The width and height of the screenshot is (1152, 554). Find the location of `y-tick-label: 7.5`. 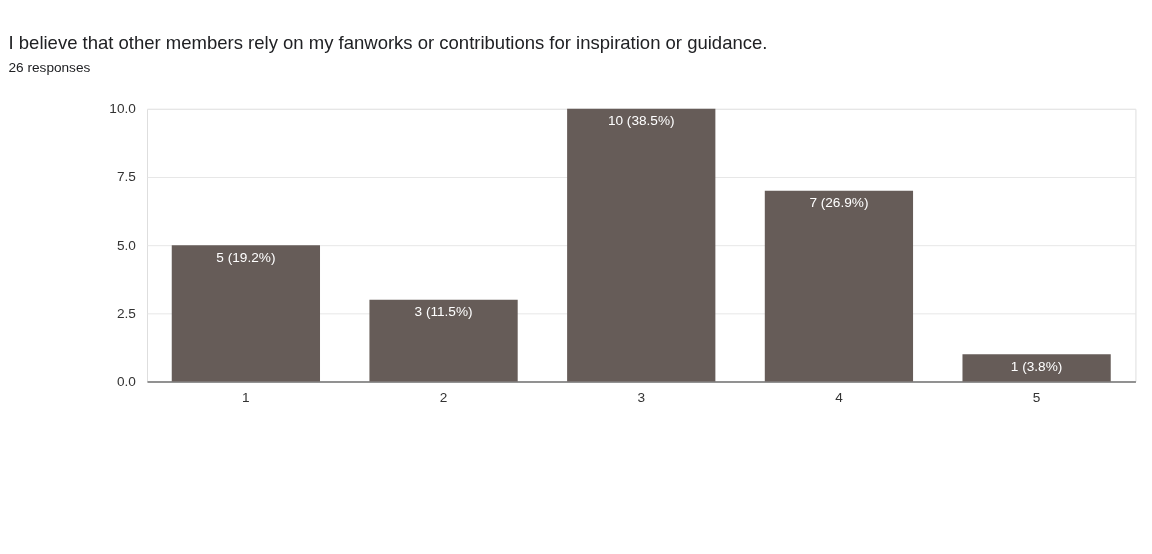

y-tick-label: 7.5 is located at coordinates (126, 177).